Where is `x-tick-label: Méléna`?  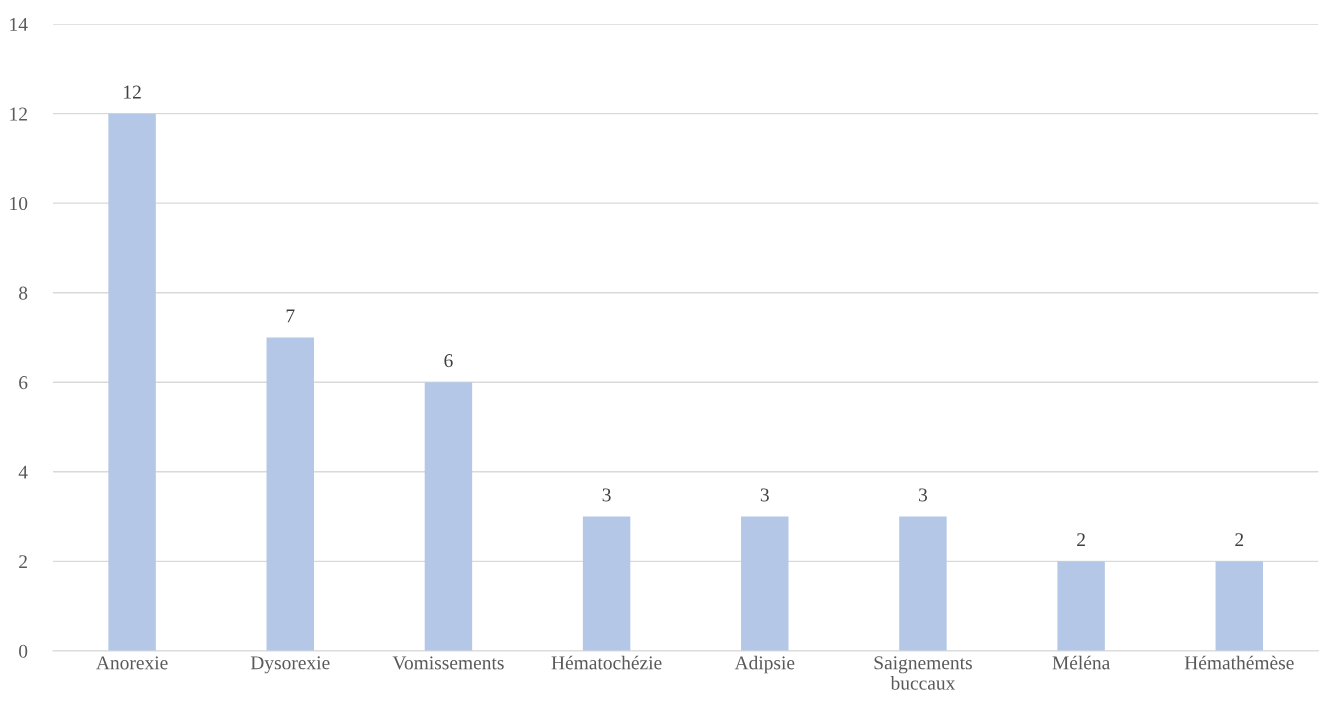 x-tick-label: Méléna is located at coordinates (1081, 662).